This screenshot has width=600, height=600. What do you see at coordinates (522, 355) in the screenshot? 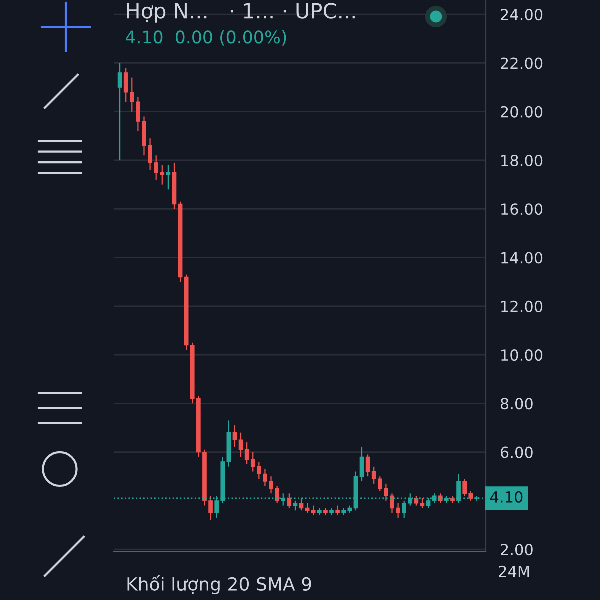
I see `y-tick-label: 10.00` at bounding box center [522, 355].